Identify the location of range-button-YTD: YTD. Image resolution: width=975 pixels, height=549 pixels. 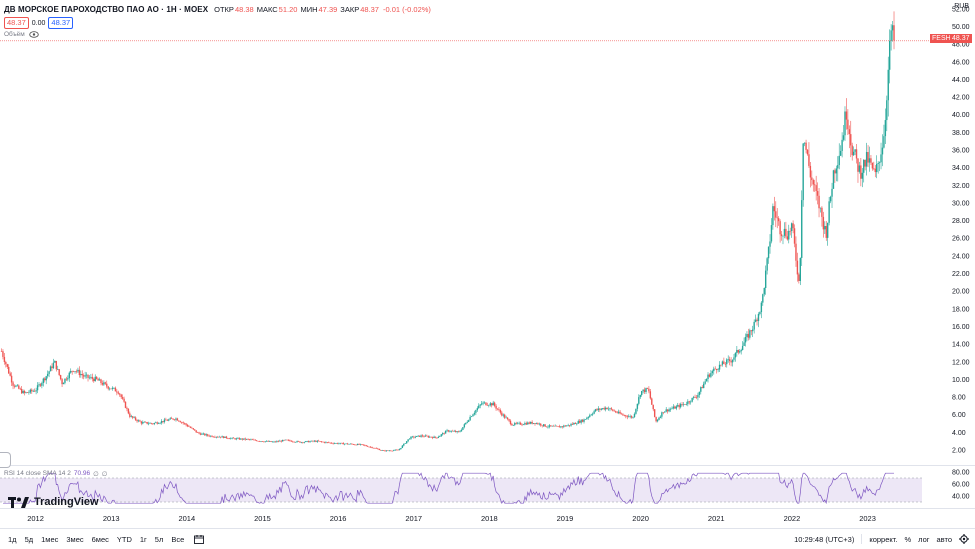
(124, 539).